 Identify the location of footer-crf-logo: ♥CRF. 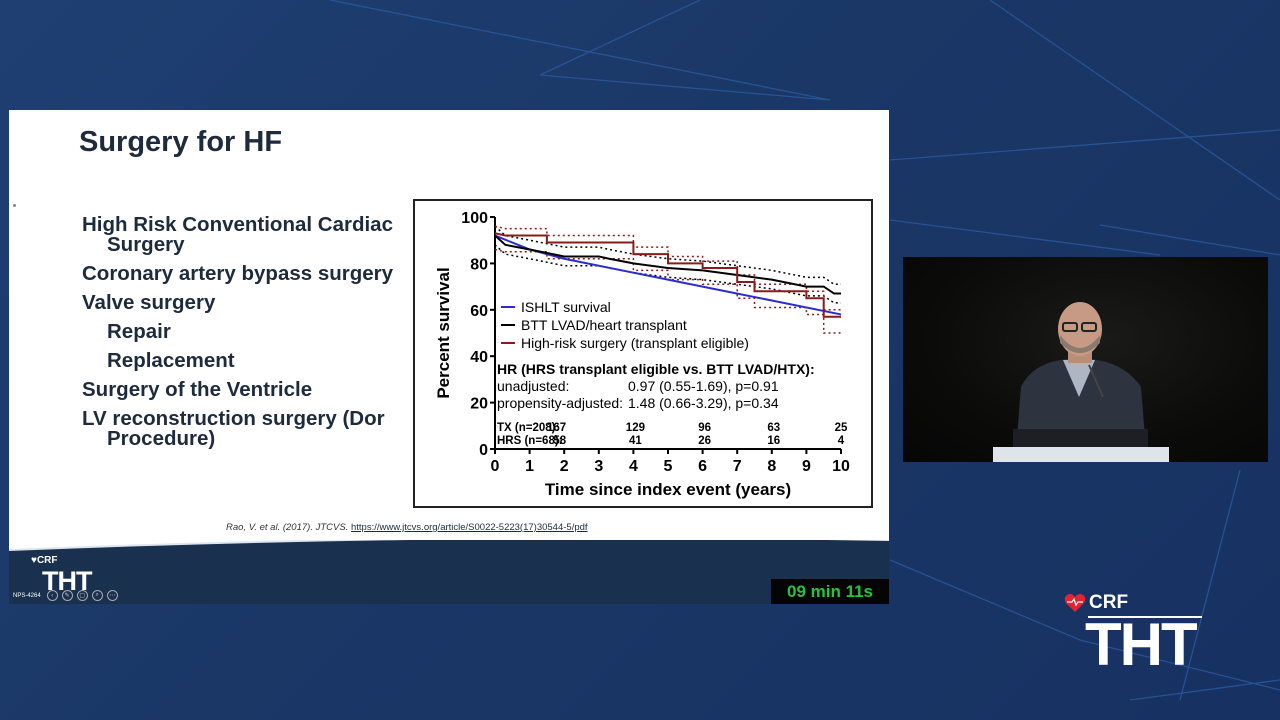
(44, 560).